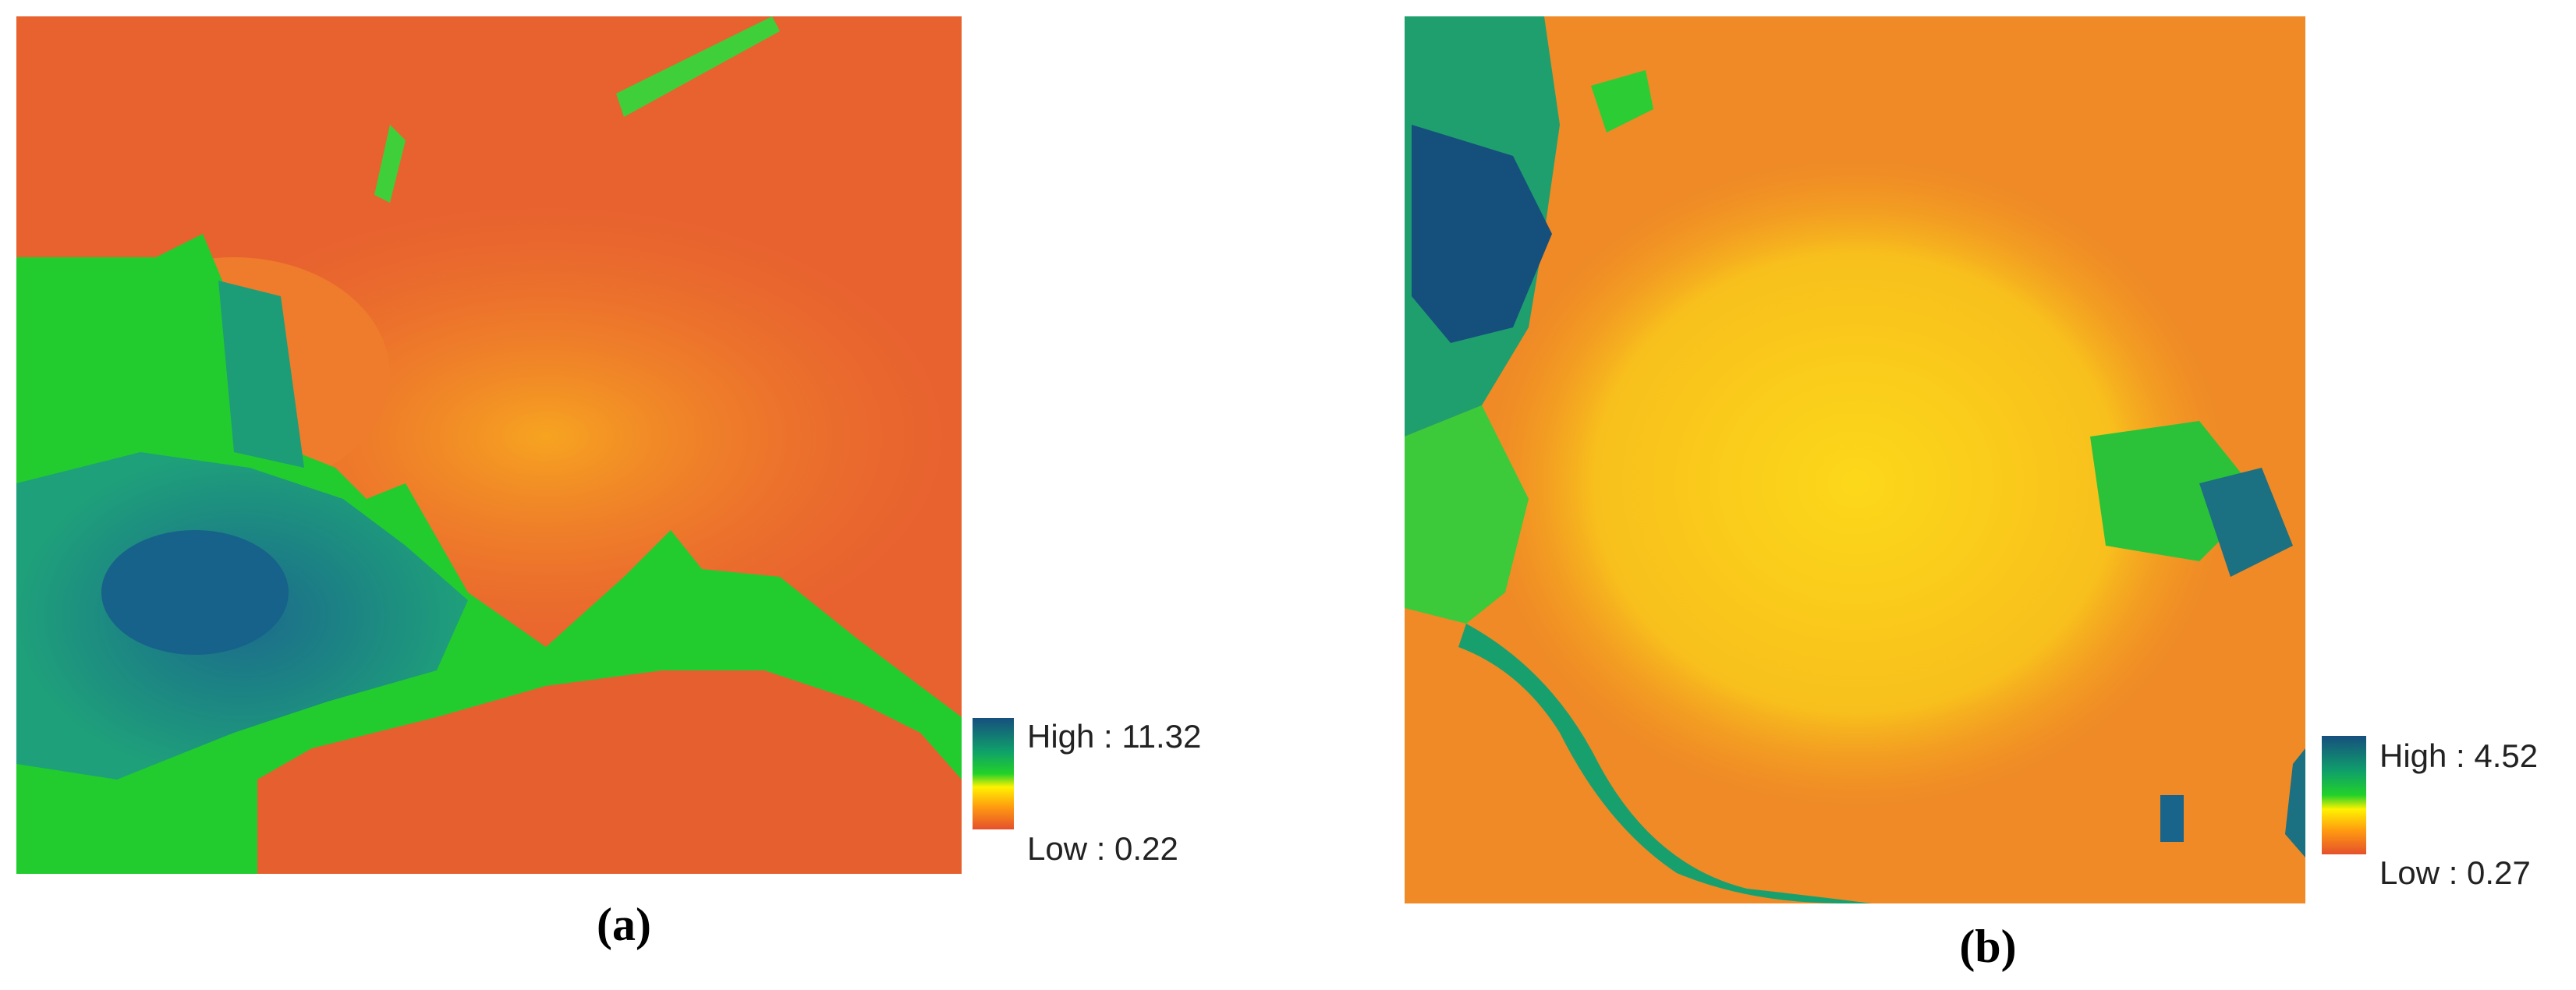  What do you see at coordinates (1114, 736) in the screenshot?
I see `legend-high: High : 11.32` at bounding box center [1114, 736].